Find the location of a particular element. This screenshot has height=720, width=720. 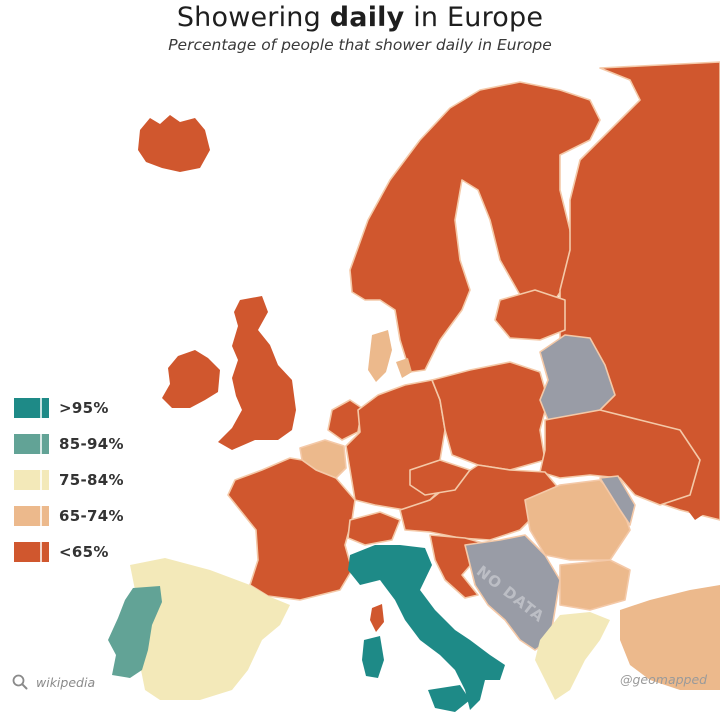

legend-item-lt65: <65% is located at coordinates (69, 552).